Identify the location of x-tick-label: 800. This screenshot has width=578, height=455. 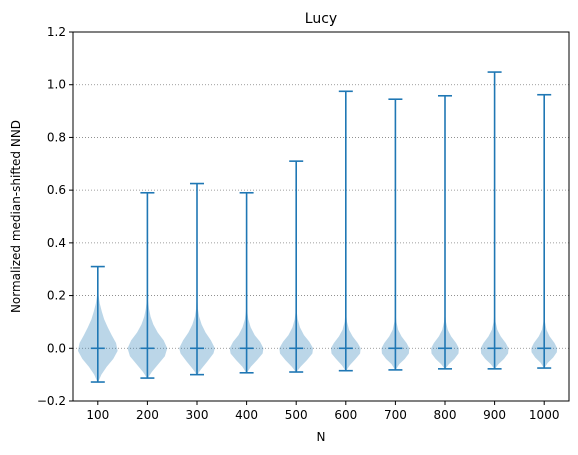
(445, 415).